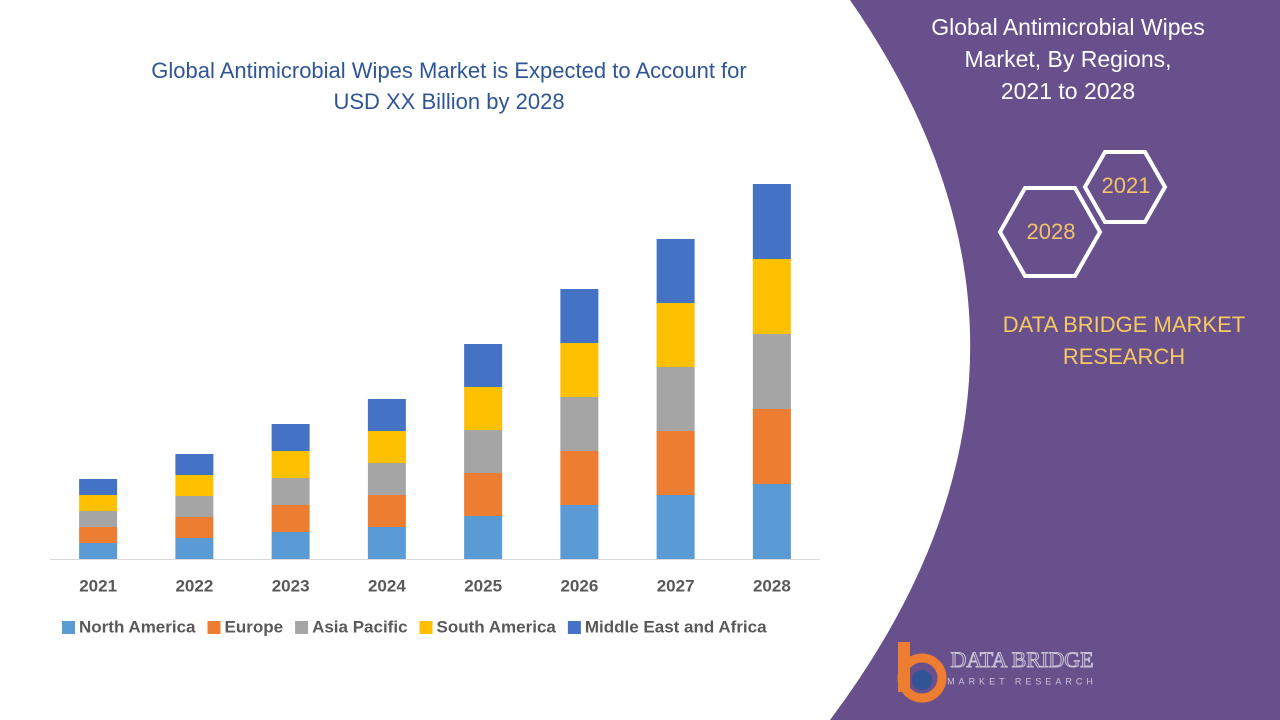 The image size is (1280, 720). What do you see at coordinates (387, 585) in the screenshot?
I see `x-tick-label: 2024` at bounding box center [387, 585].